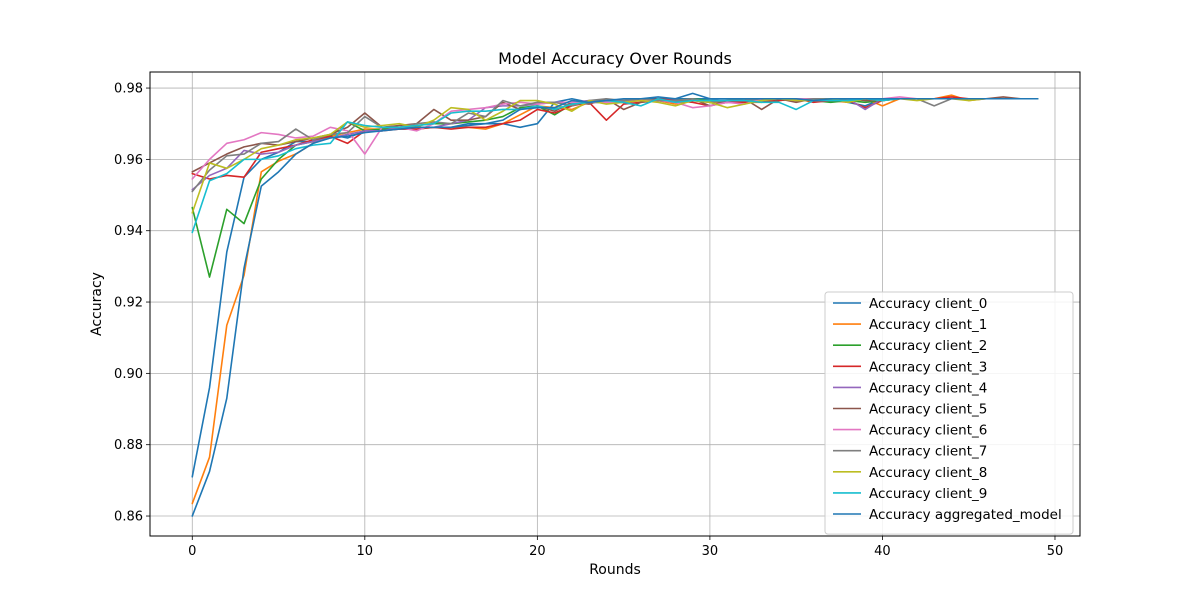 The height and width of the screenshot is (604, 1200). What do you see at coordinates (365, 551) in the screenshot?
I see `x-tick-label: 10` at bounding box center [365, 551].